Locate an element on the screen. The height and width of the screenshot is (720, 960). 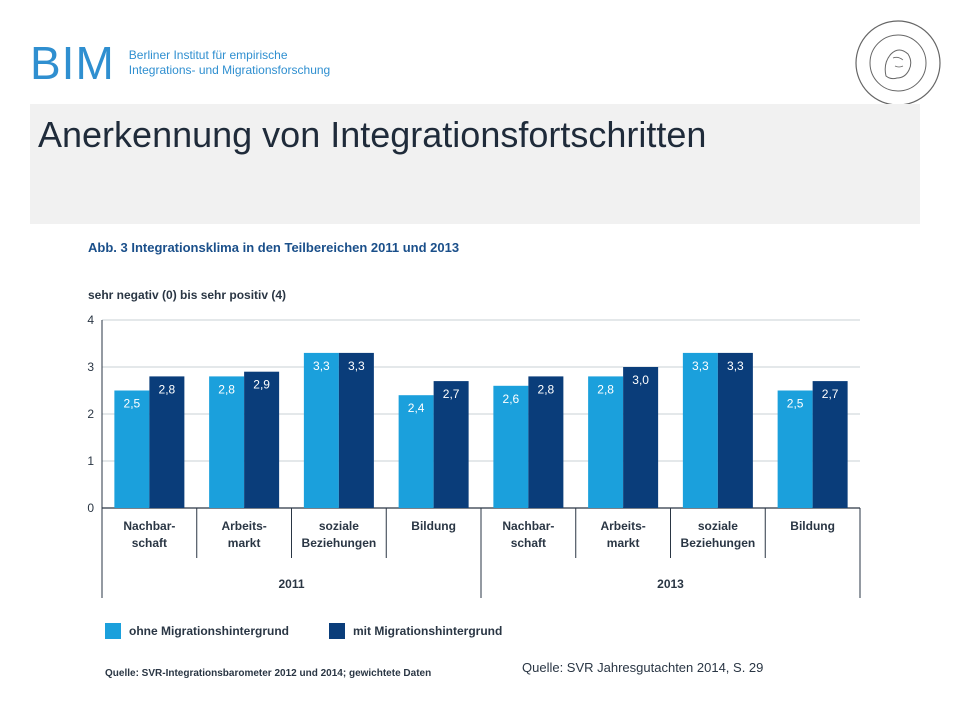
y-tick-label: 4 is located at coordinates (90, 320).